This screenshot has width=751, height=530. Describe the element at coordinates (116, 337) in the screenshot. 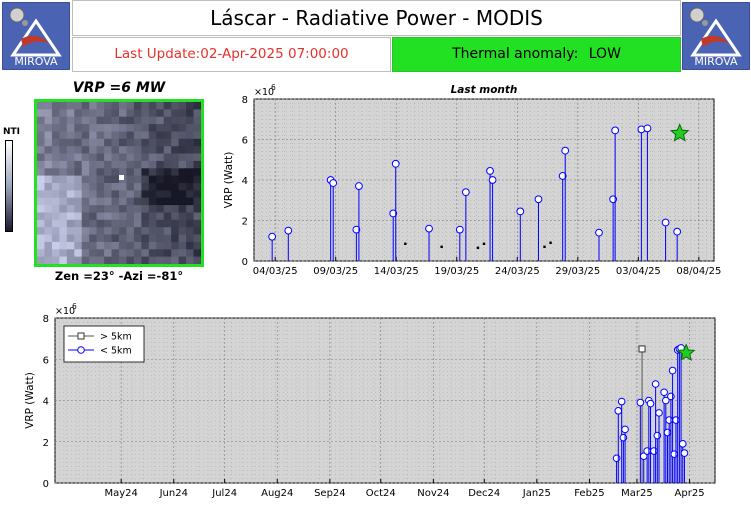

I see `legend-label: > 5km` at that location.